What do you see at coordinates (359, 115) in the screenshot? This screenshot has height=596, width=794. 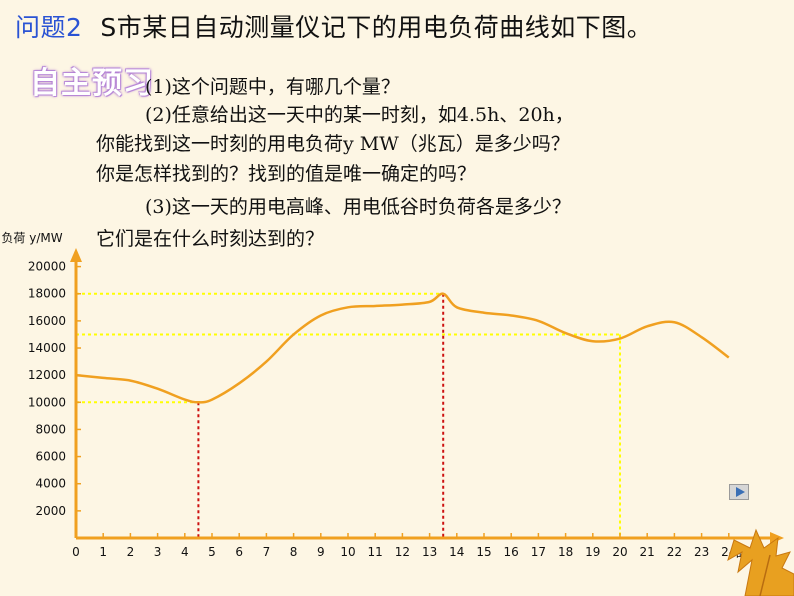 I see `question-2-line-1: (2)任意给出这一天中的某一时刻，如4.5h、20h，` at bounding box center [359, 115].